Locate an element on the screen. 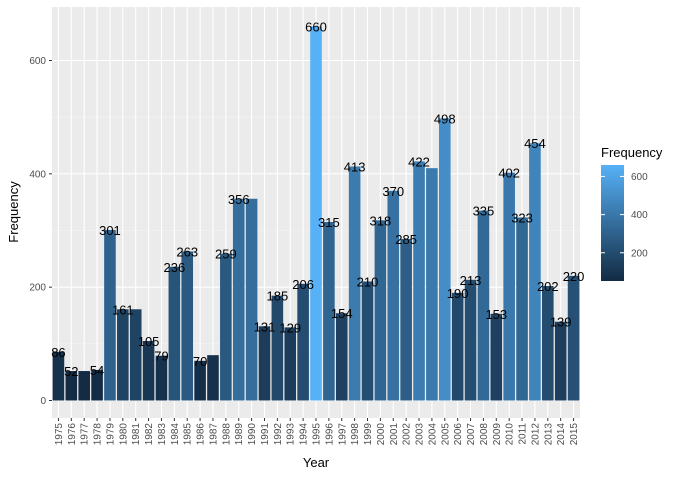 The width and height of the screenshot is (684, 478). x-tick-label: 1987 is located at coordinates (213, 434).